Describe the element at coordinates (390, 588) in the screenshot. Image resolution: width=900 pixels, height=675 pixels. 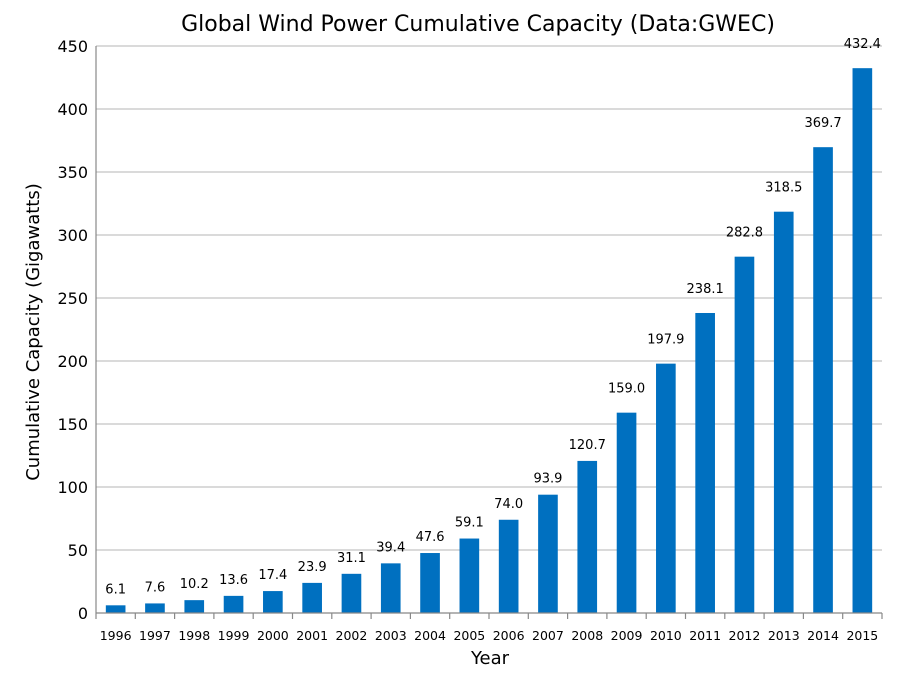
I see `bar-2003` at that location.